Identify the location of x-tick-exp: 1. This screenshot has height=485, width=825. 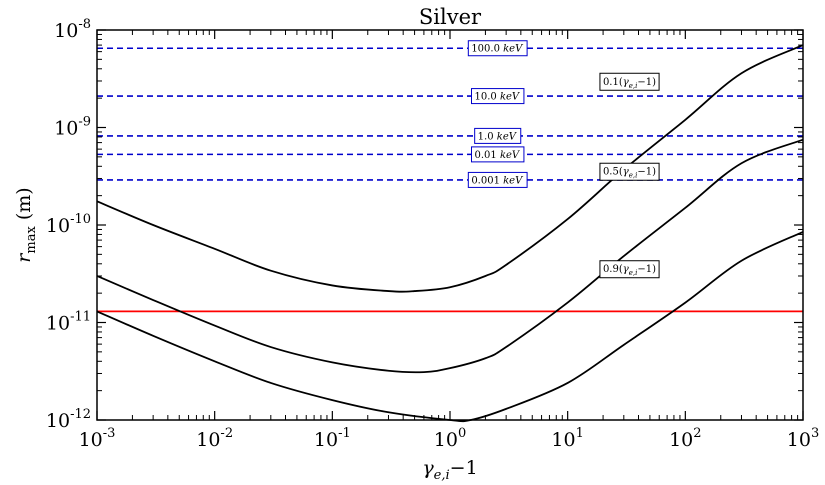
(580, 433).